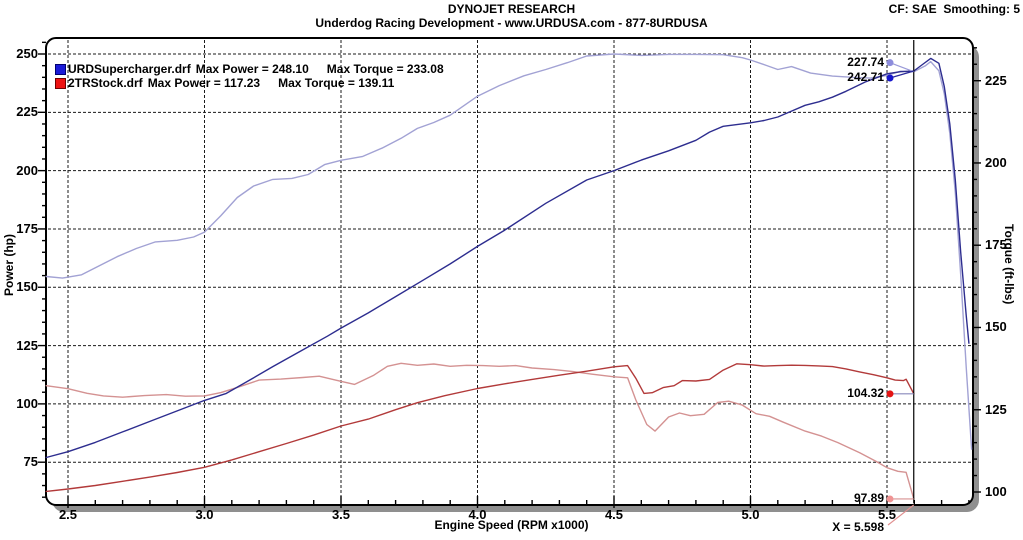 The height and width of the screenshot is (540, 1023). Describe the element at coordinates (336, 83) in the screenshot. I see `legend-max-torque: Max Torque = 139.11` at that location.